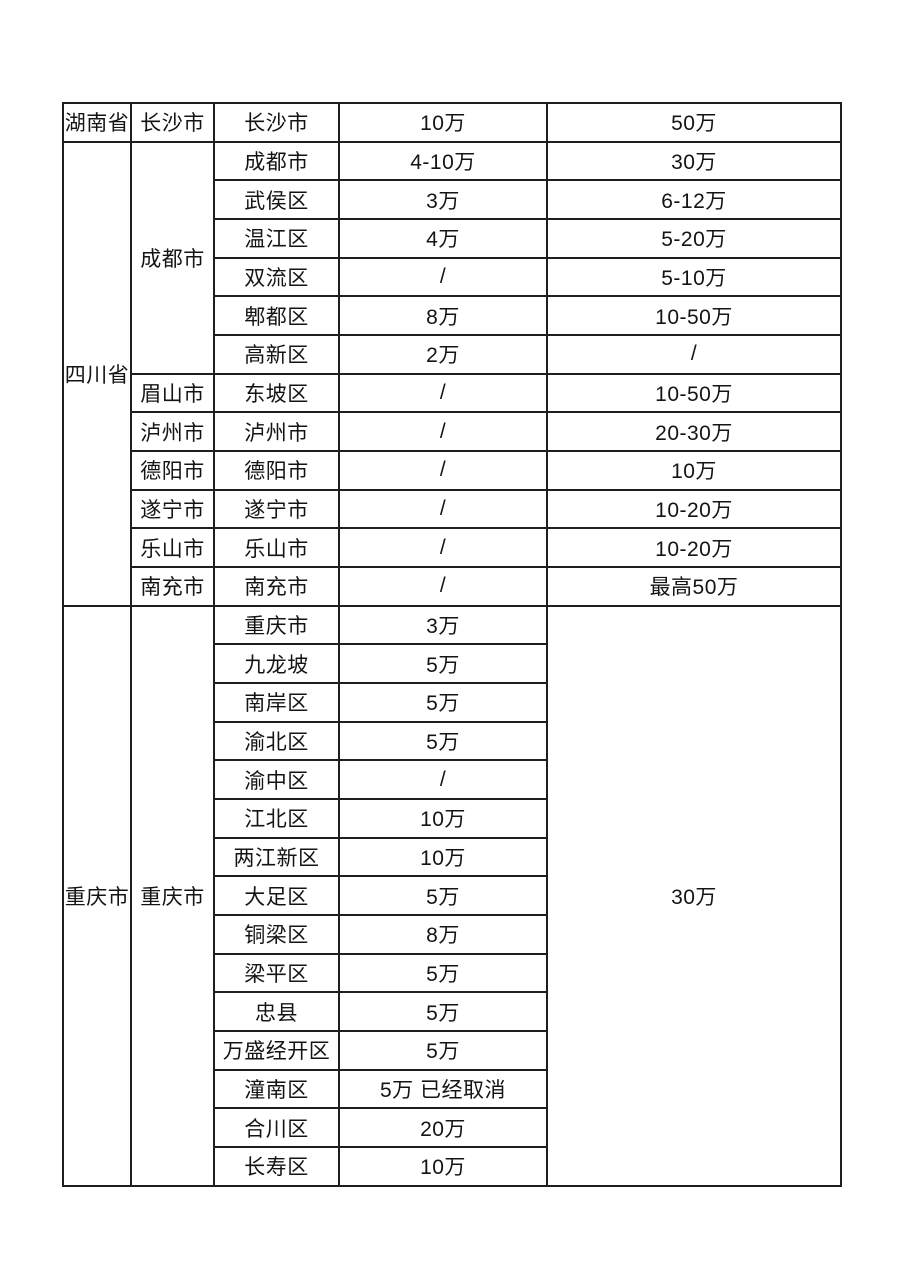 Image resolution: width=908 pixels, height=1280 pixels. Describe the element at coordinates (694, 354) in the screenshot. I see `value2-cell: /` at that location.